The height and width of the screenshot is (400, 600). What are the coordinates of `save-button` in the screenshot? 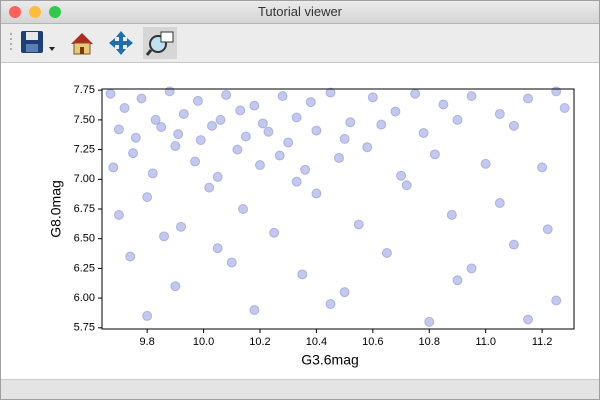 It's located at (38, 42).